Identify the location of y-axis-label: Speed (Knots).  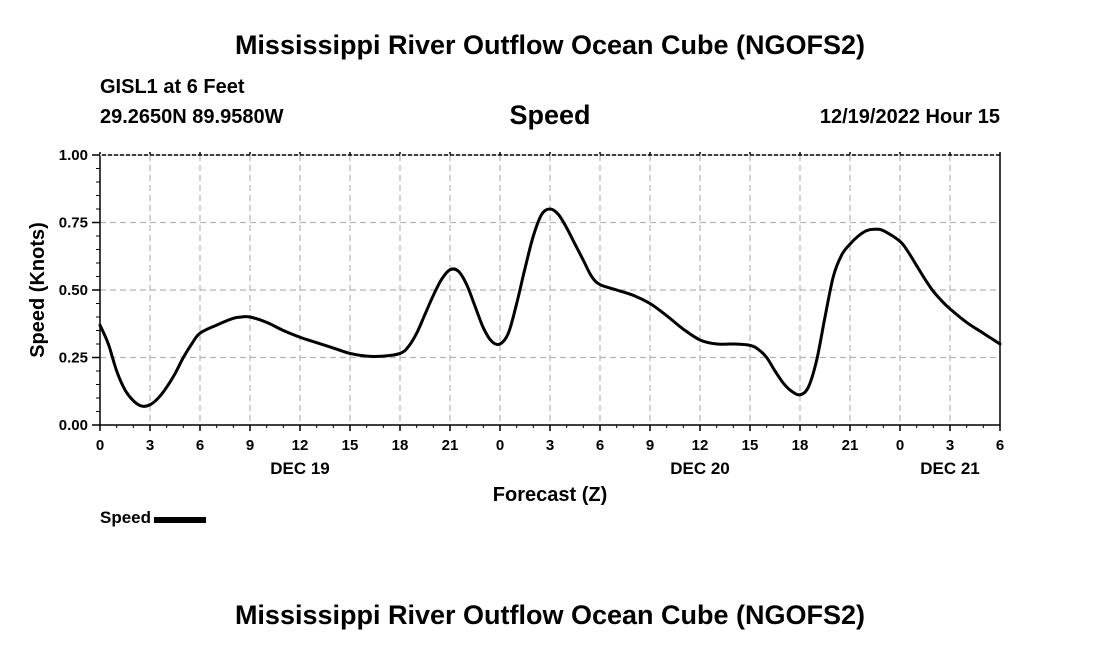
(38, 290).